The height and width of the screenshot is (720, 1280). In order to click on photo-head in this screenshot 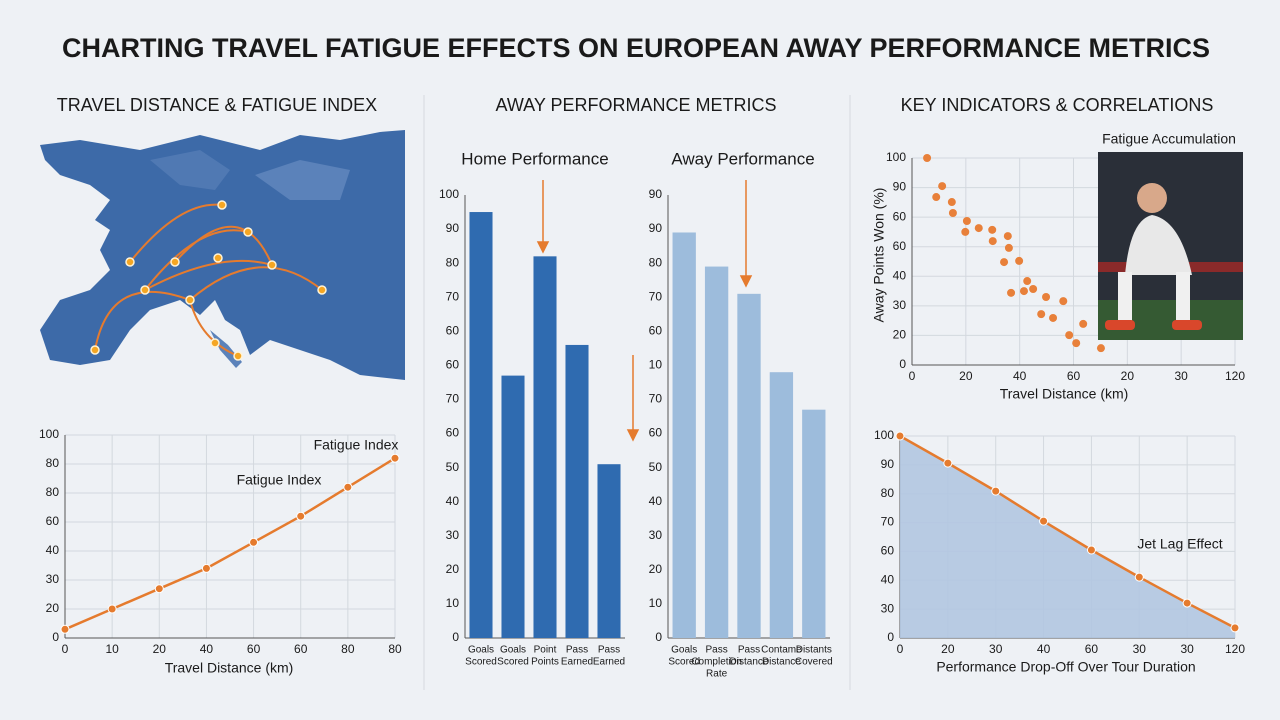, I will do `click(1152, 198)`.